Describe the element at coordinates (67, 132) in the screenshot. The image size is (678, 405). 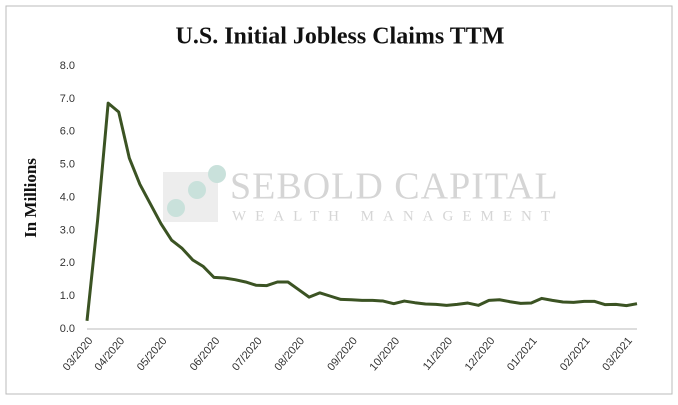
I see `y-tick-label: 6.0` at that location.